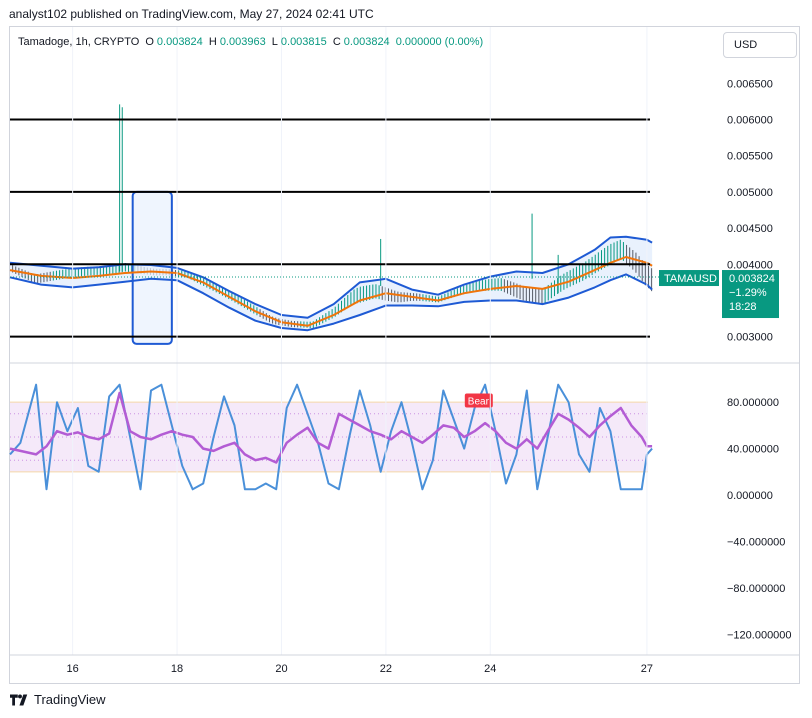  What do you see at coordinates (750, 265) in the screenshot?
I see `price-tick-label: 0.004000` at bounding box center [750, 265].